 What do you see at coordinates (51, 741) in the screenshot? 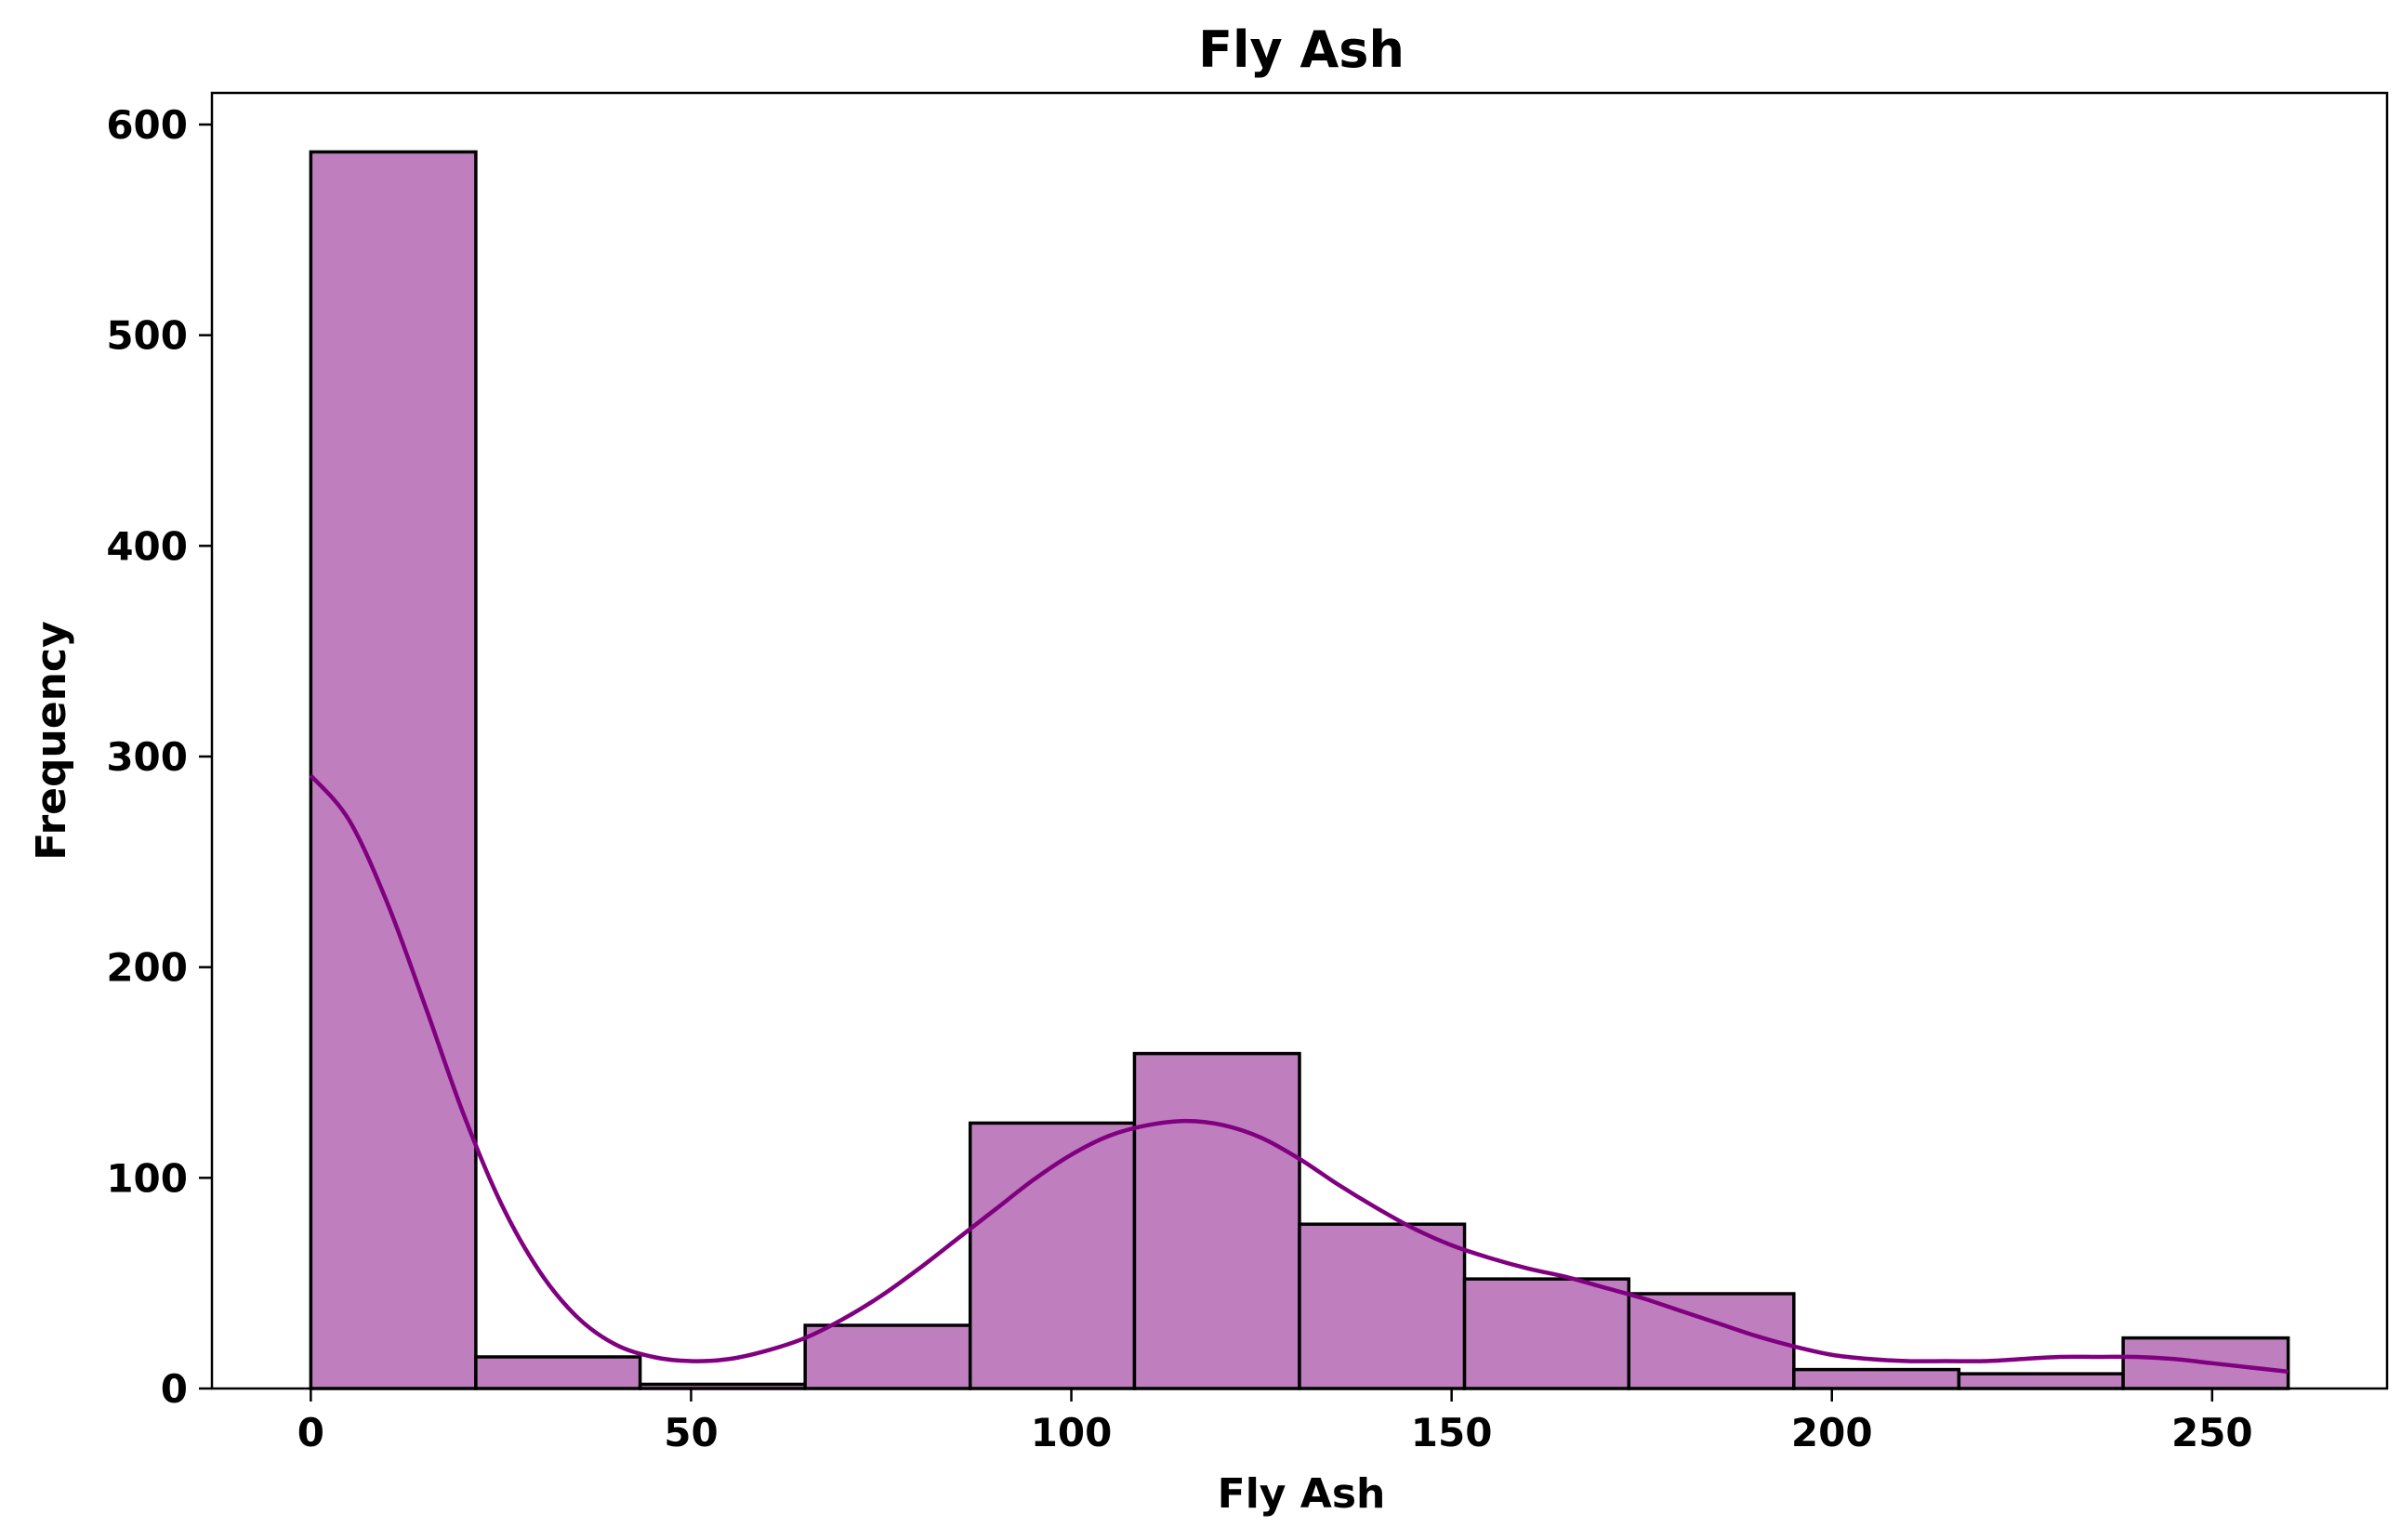
I see `y-axis-label: Frequency` at bounding box center [51, 741].